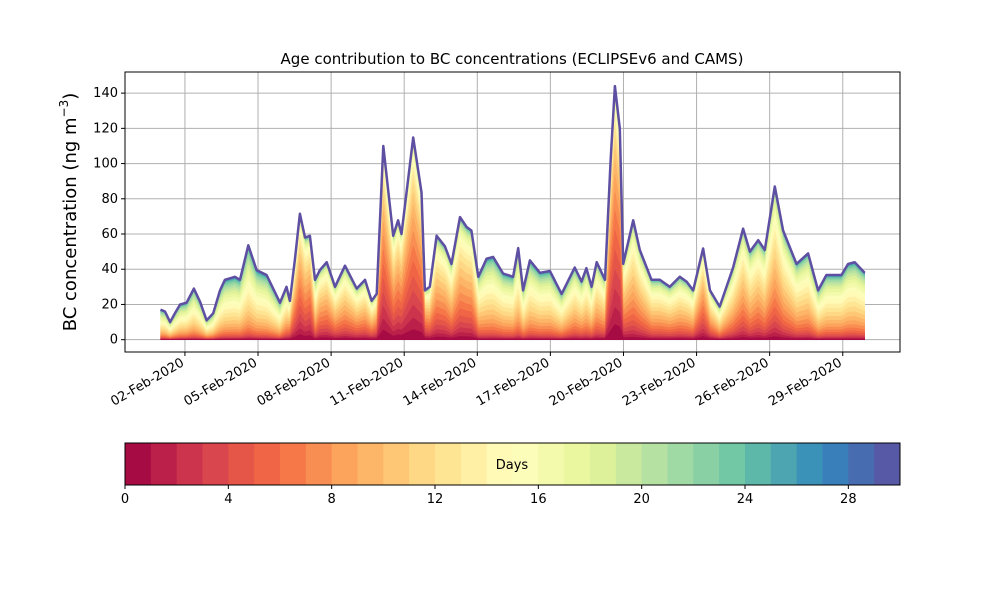  I want to click on x-tick-label: 26-Feb-2020, so click(732, 382).